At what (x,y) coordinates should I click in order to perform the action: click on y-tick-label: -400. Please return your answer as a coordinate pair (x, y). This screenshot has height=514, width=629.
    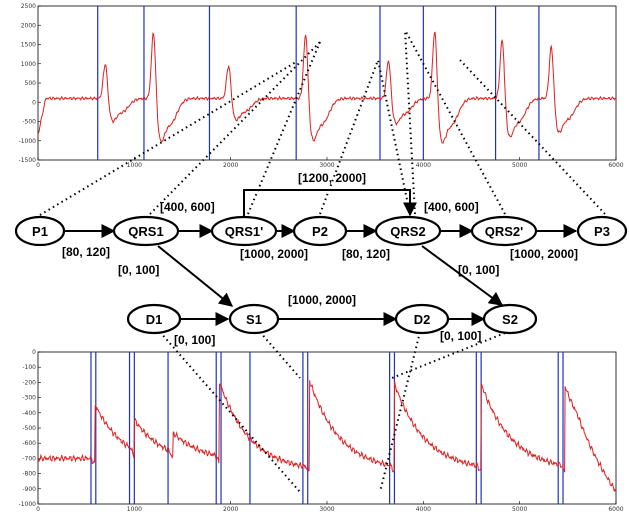
    Looking at the image, I should click on (29, 413).